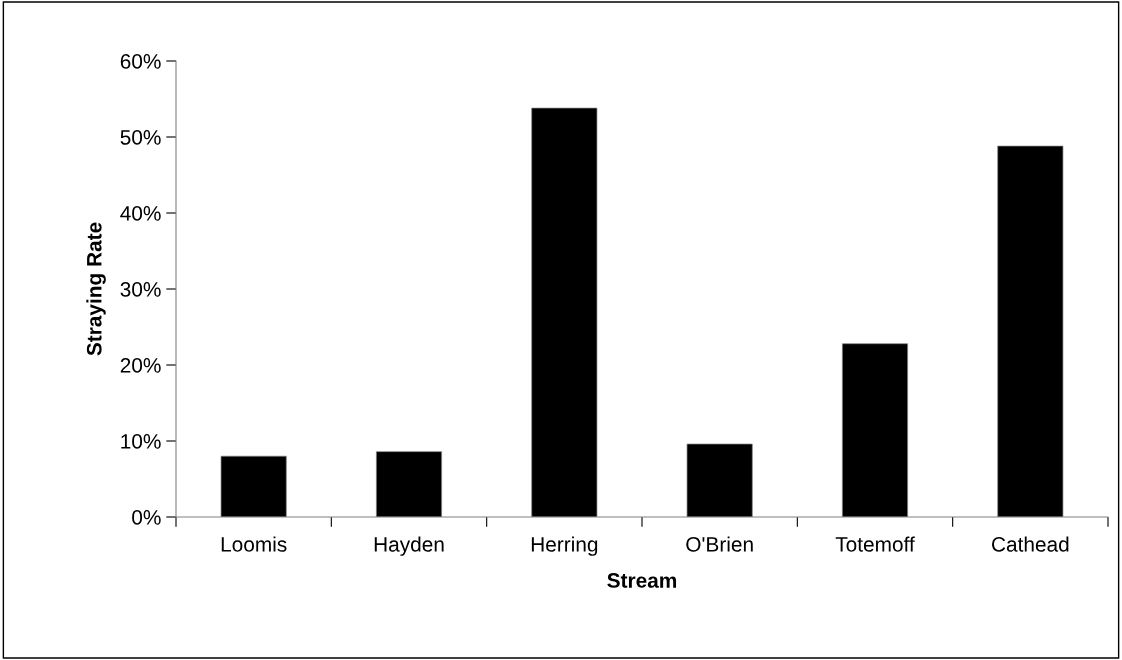 The width and height of the screenshot is (1122, 660). What do you see at coordinates (140, 61) in the screenshot?
I see `y-tick-label: 60%` at bounding box center [140, 61].